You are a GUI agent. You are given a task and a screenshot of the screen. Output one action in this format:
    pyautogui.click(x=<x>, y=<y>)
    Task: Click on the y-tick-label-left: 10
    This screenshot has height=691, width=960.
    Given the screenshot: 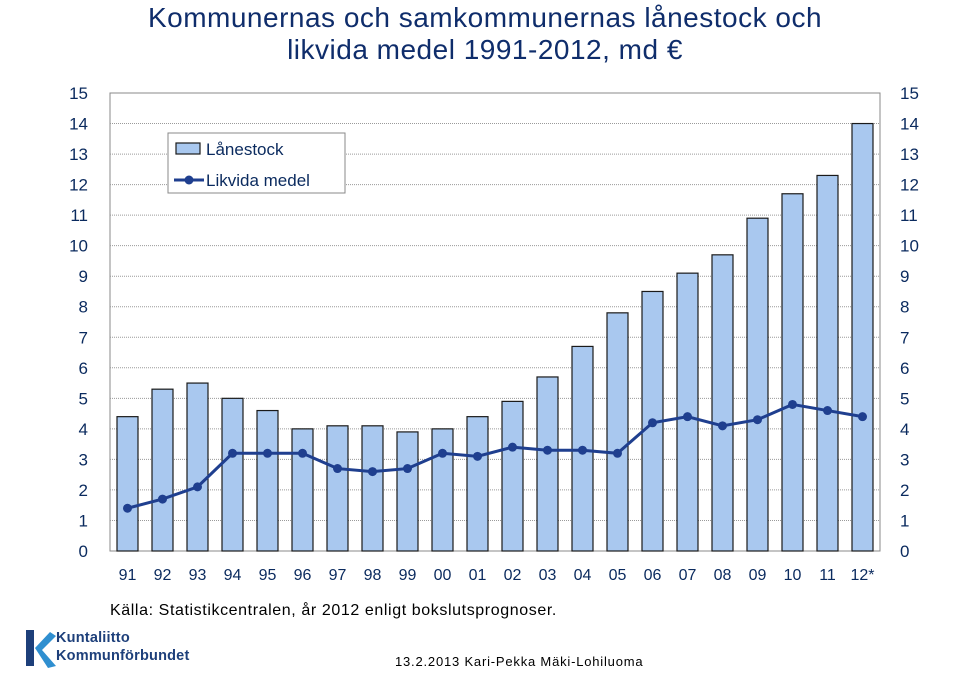 What is the action you would take?
    pyautogui.click(x=78, y=246)
    